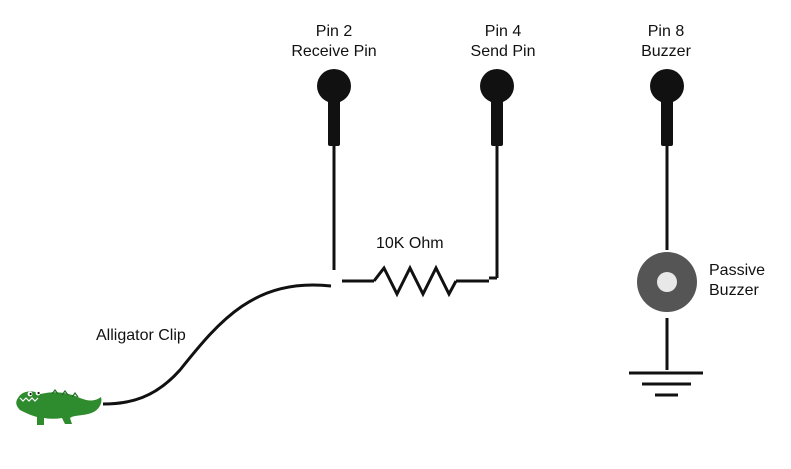 This screenshot has height=469, width=791. I want to click on pin2-name: Pin 2, so click(334, 31).